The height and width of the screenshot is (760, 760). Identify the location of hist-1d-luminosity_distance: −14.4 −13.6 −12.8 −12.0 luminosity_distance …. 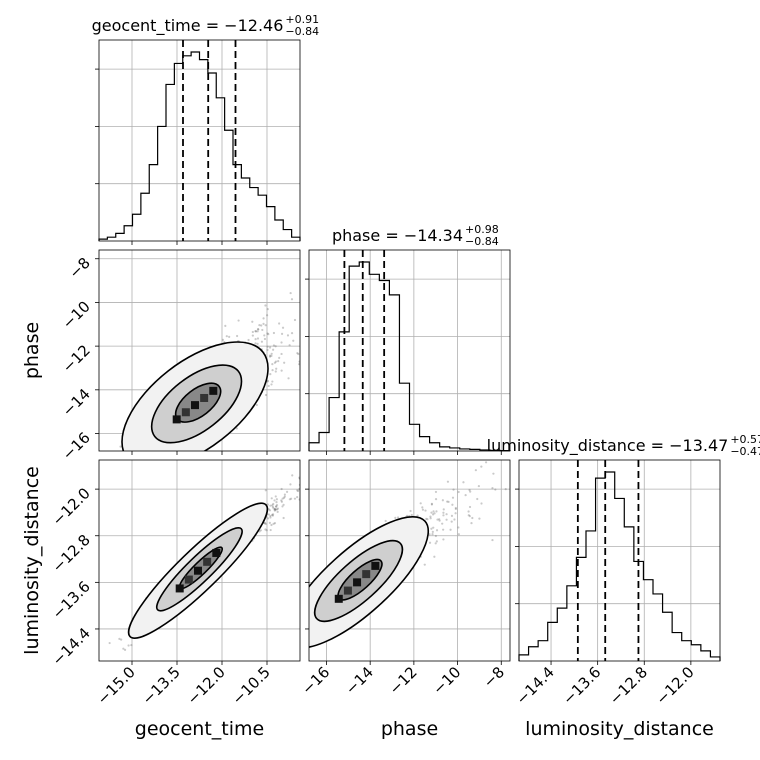
(623, 570).